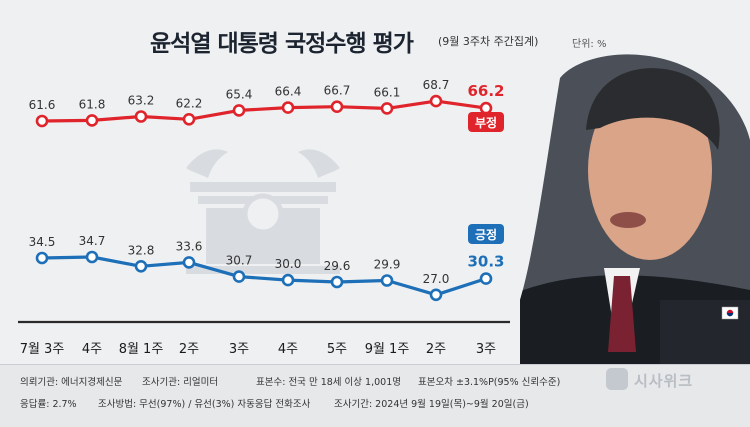  Describe the element at coordinates (337, 349) in the screenshot. I see `x-tick-label: 5주` at that location.